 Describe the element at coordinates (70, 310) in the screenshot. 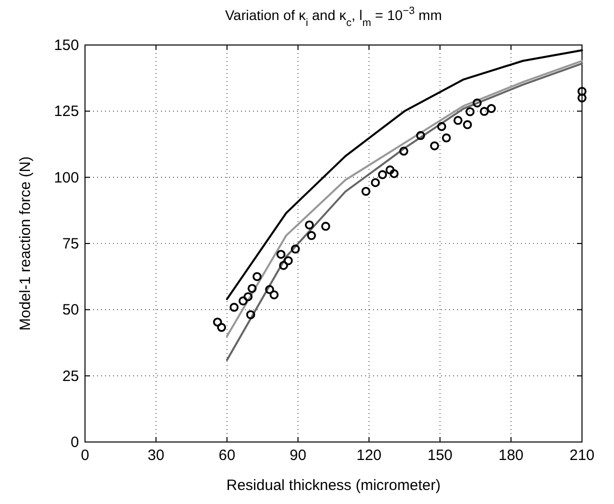

I see `y-tick-label: 50` at that location.